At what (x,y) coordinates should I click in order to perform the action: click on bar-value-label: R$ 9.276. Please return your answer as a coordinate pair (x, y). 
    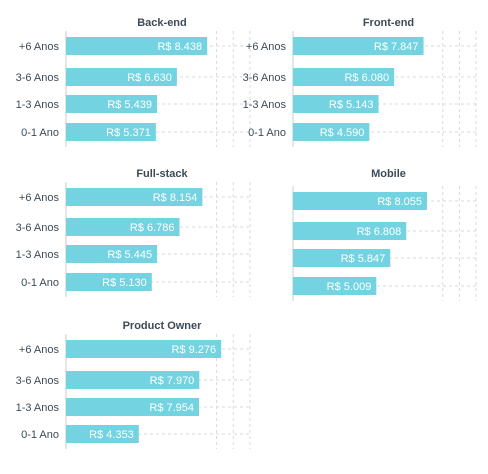
    Looking at the image, I should click on (194, 350).